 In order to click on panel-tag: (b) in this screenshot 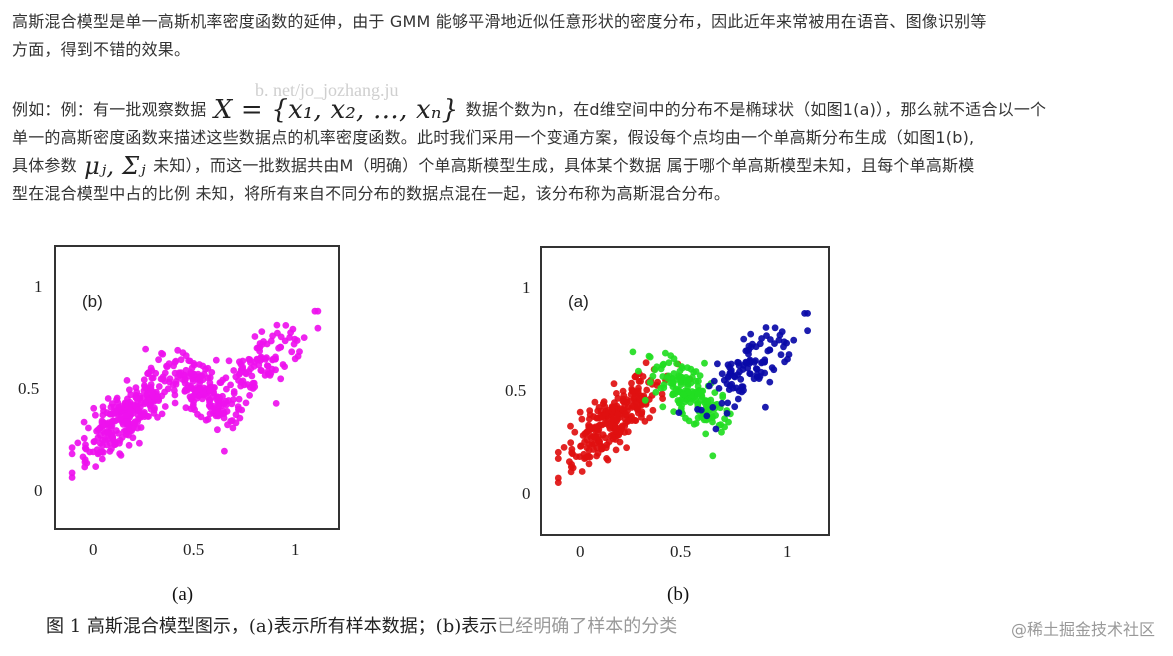, I will do `click(92, 301)`.